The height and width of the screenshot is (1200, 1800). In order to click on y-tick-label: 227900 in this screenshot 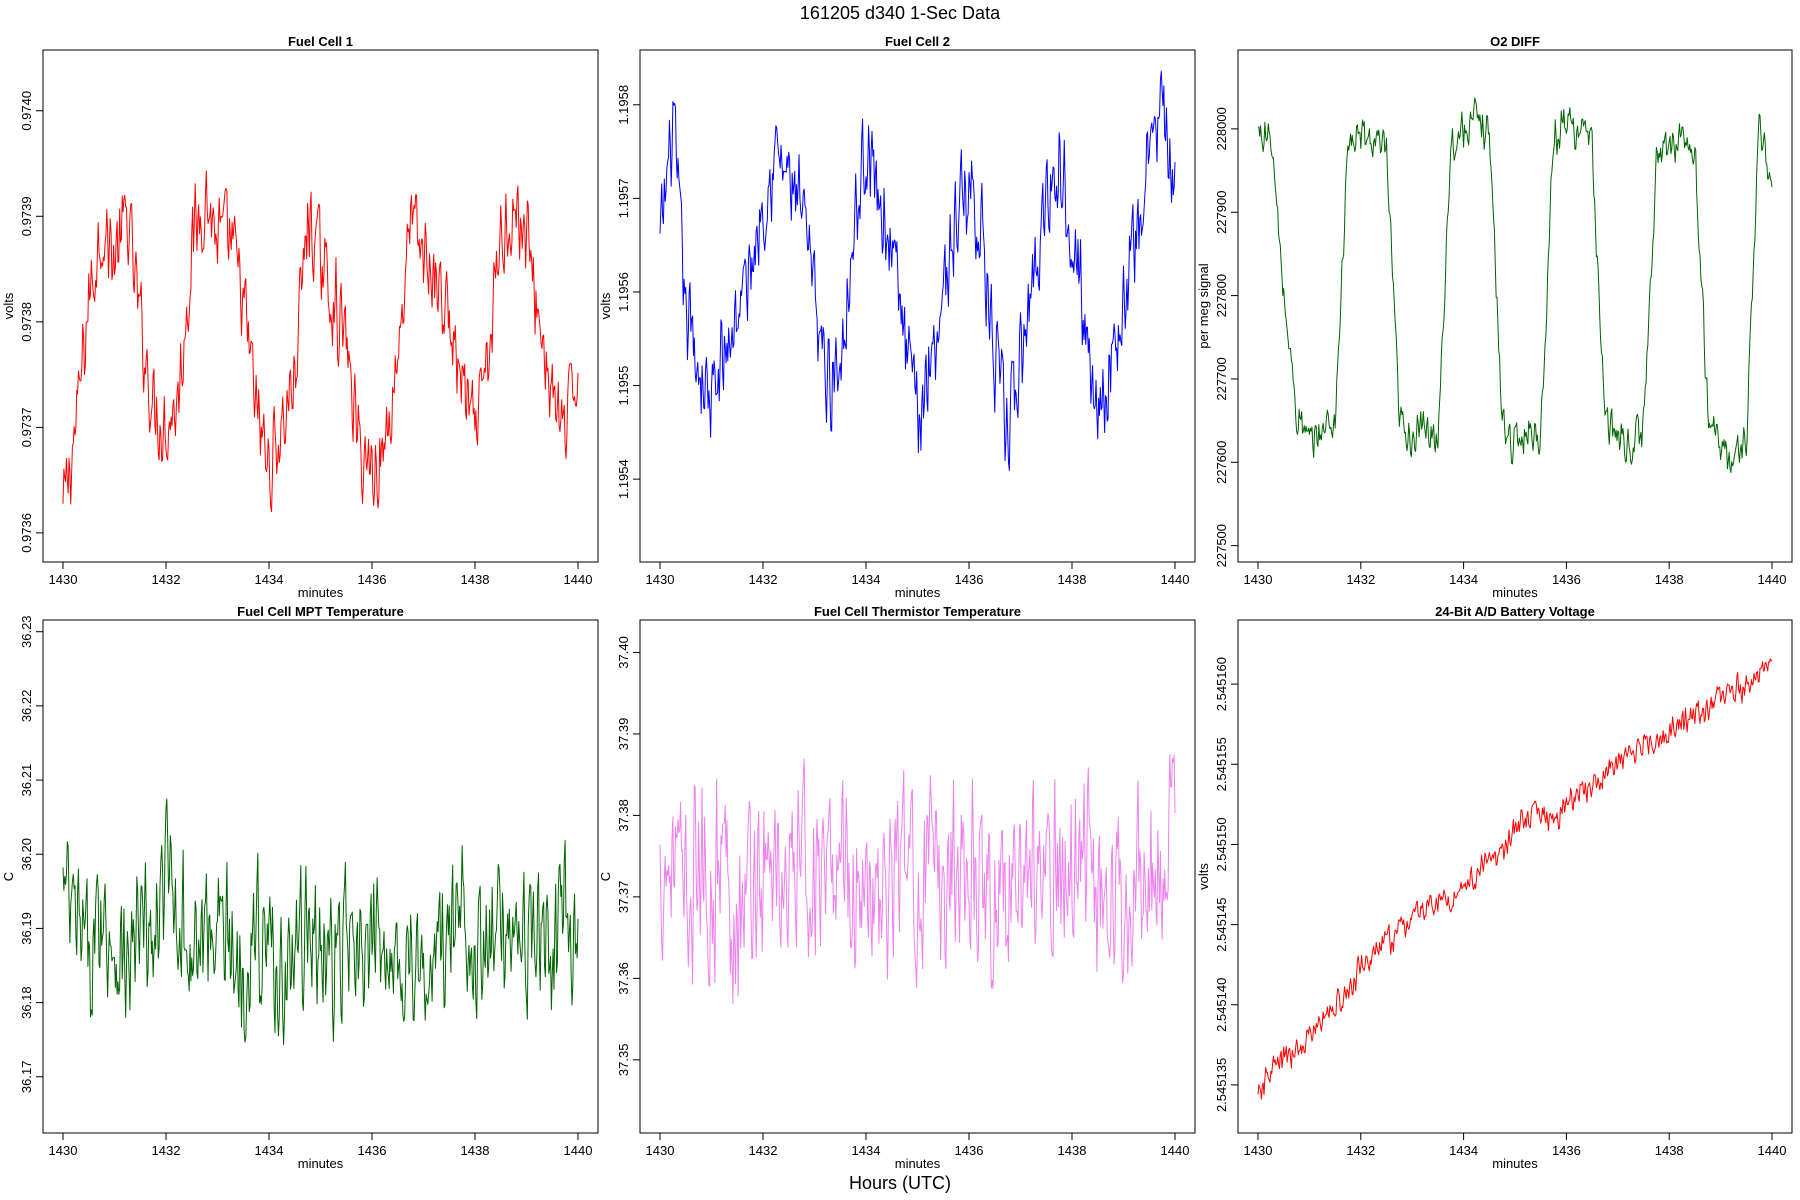, I will do `click(1221, 212)`.